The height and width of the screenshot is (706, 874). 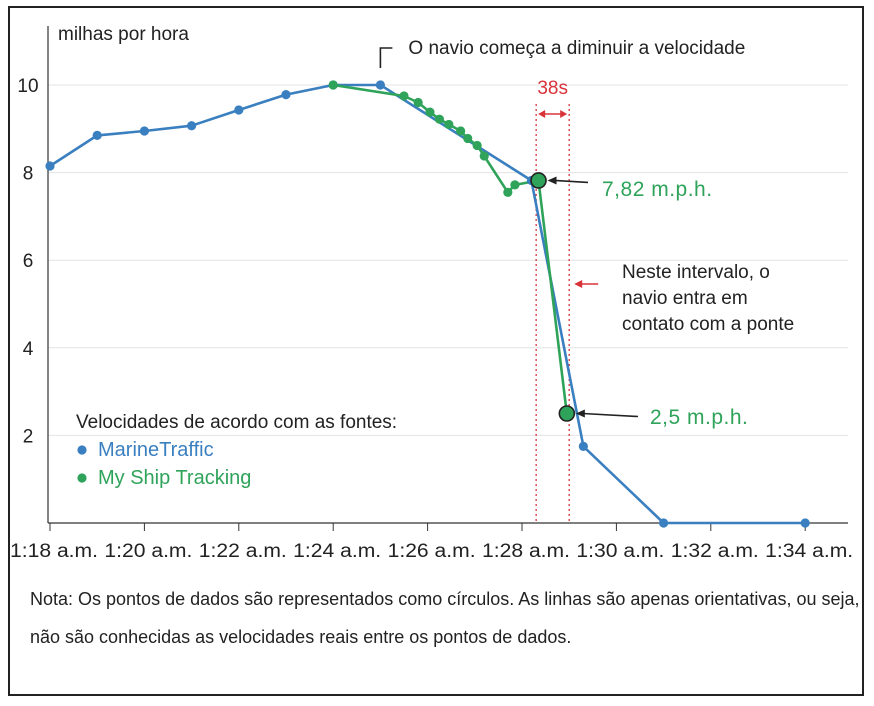 What do you see at coordinates (27, 86) in the screenshot?
I see `y-tick-label: 10` at bounding box center [27, 86].